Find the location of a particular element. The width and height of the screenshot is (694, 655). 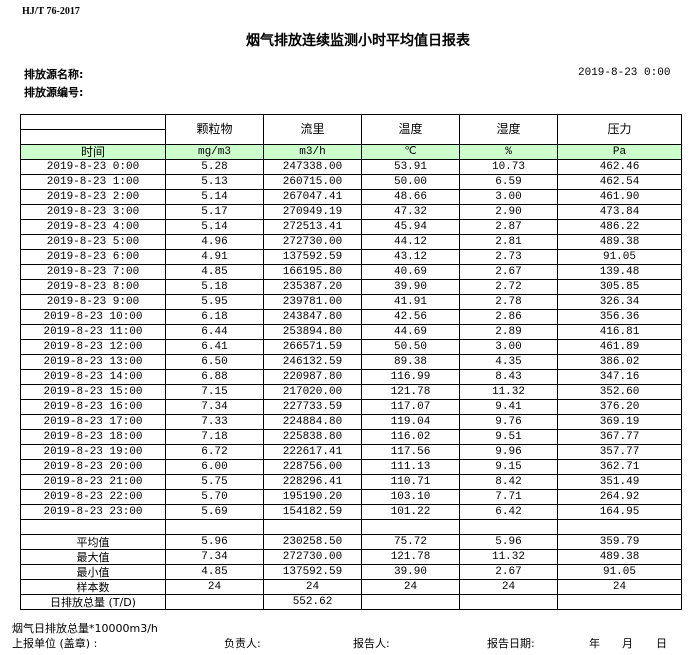

cell-temperature: 117.56 is located at coordinates (410, 452).